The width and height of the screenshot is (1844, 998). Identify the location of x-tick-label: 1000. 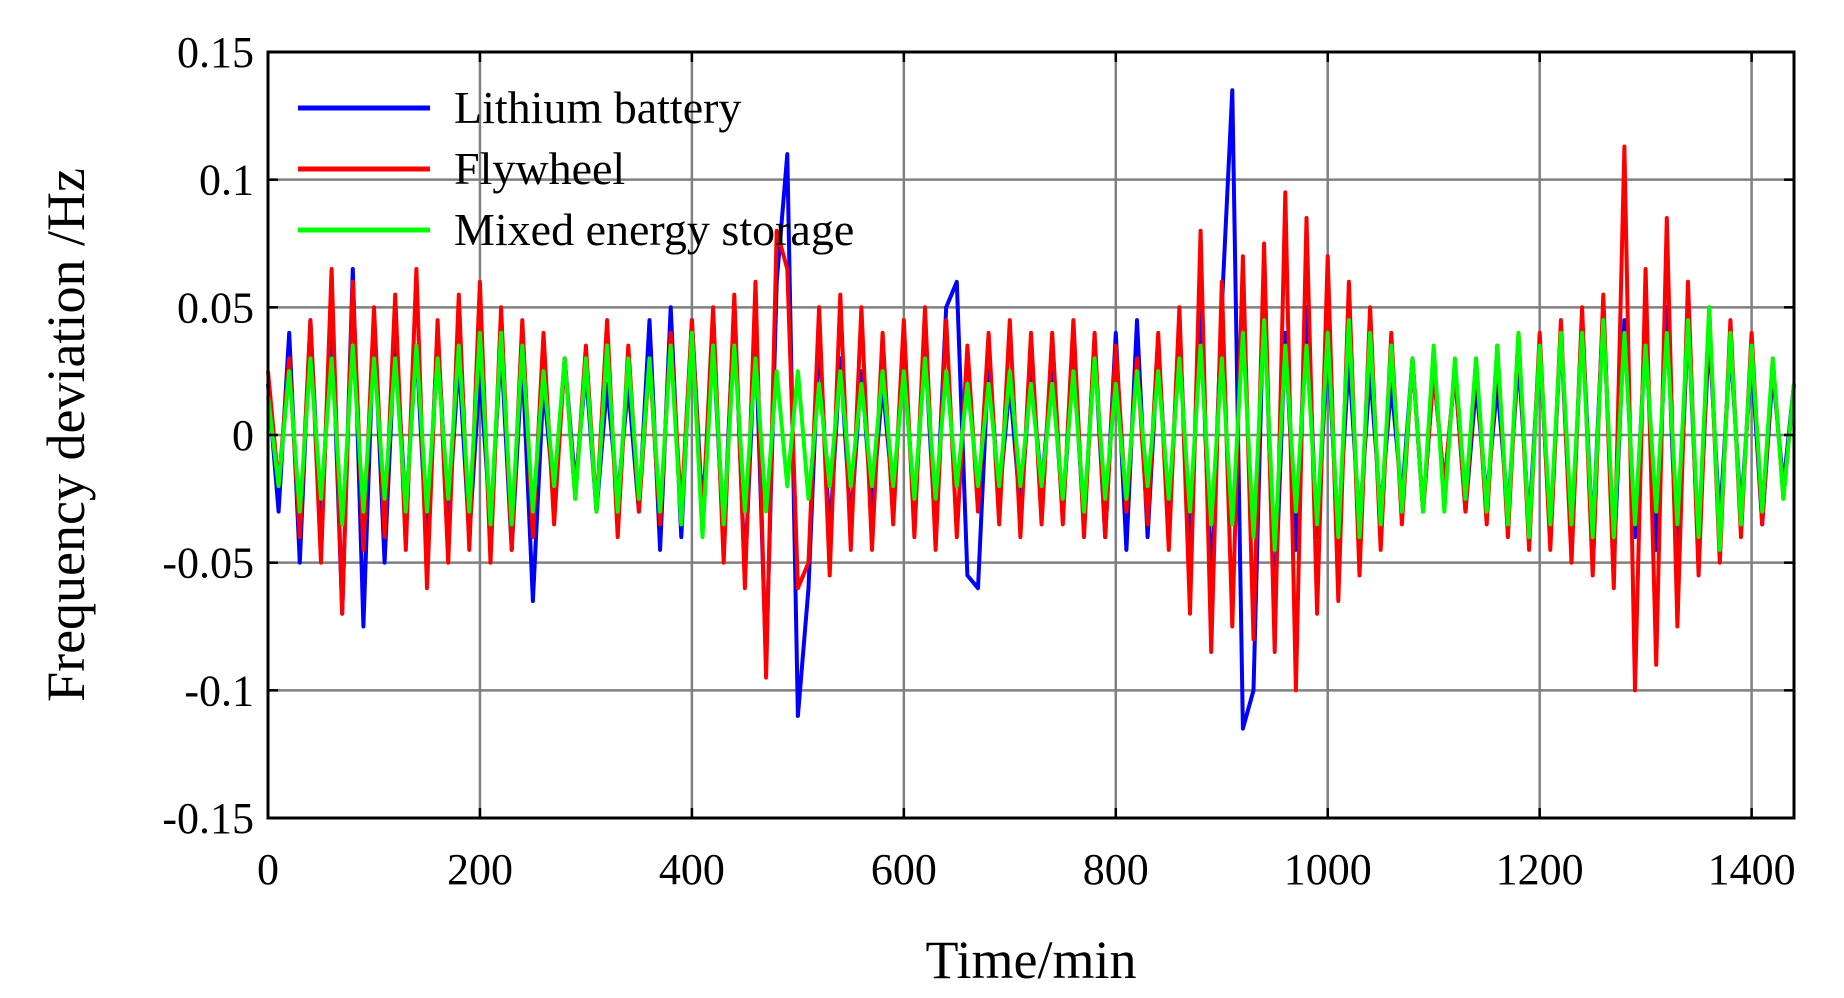
(1328, 869).